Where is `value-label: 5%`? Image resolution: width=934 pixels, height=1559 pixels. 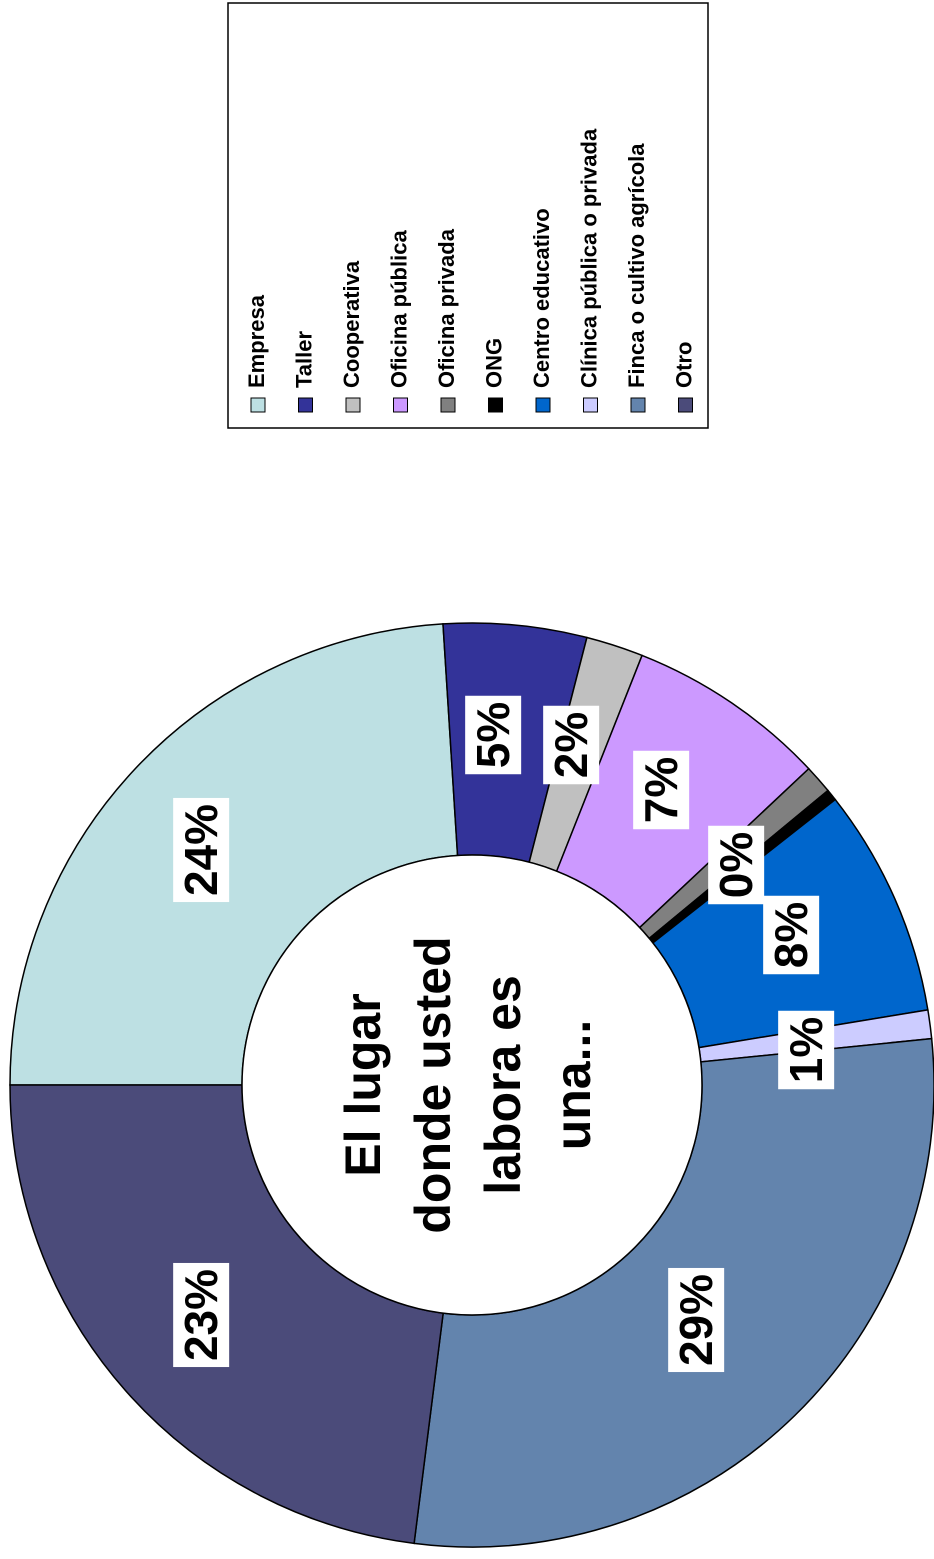
value-label: 5% is located at coordinates (493, 735).